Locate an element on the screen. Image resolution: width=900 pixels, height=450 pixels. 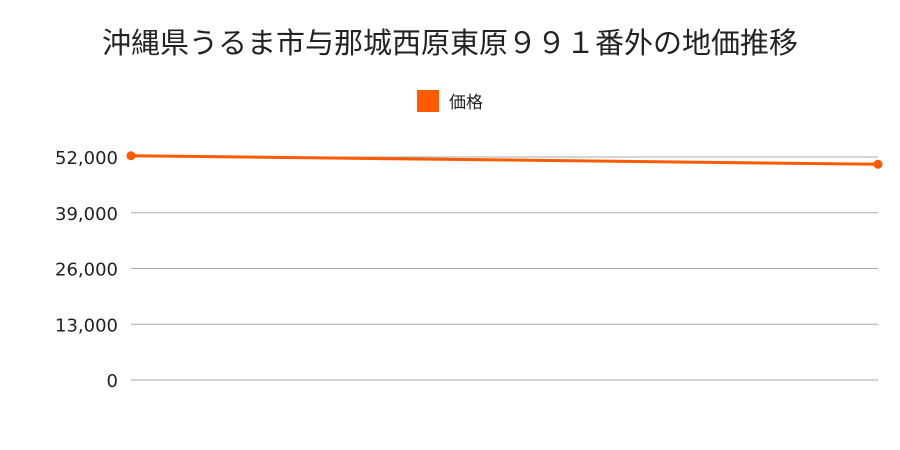
legend: 価格 is located at coordinates (450, 100).